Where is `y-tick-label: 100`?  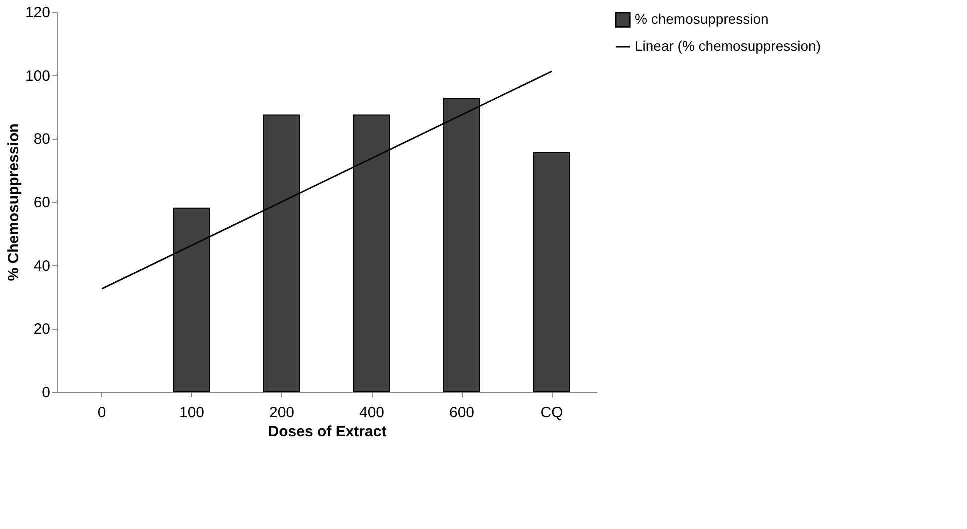
y-tick-label: 100 is located at coordinates (37, 76).